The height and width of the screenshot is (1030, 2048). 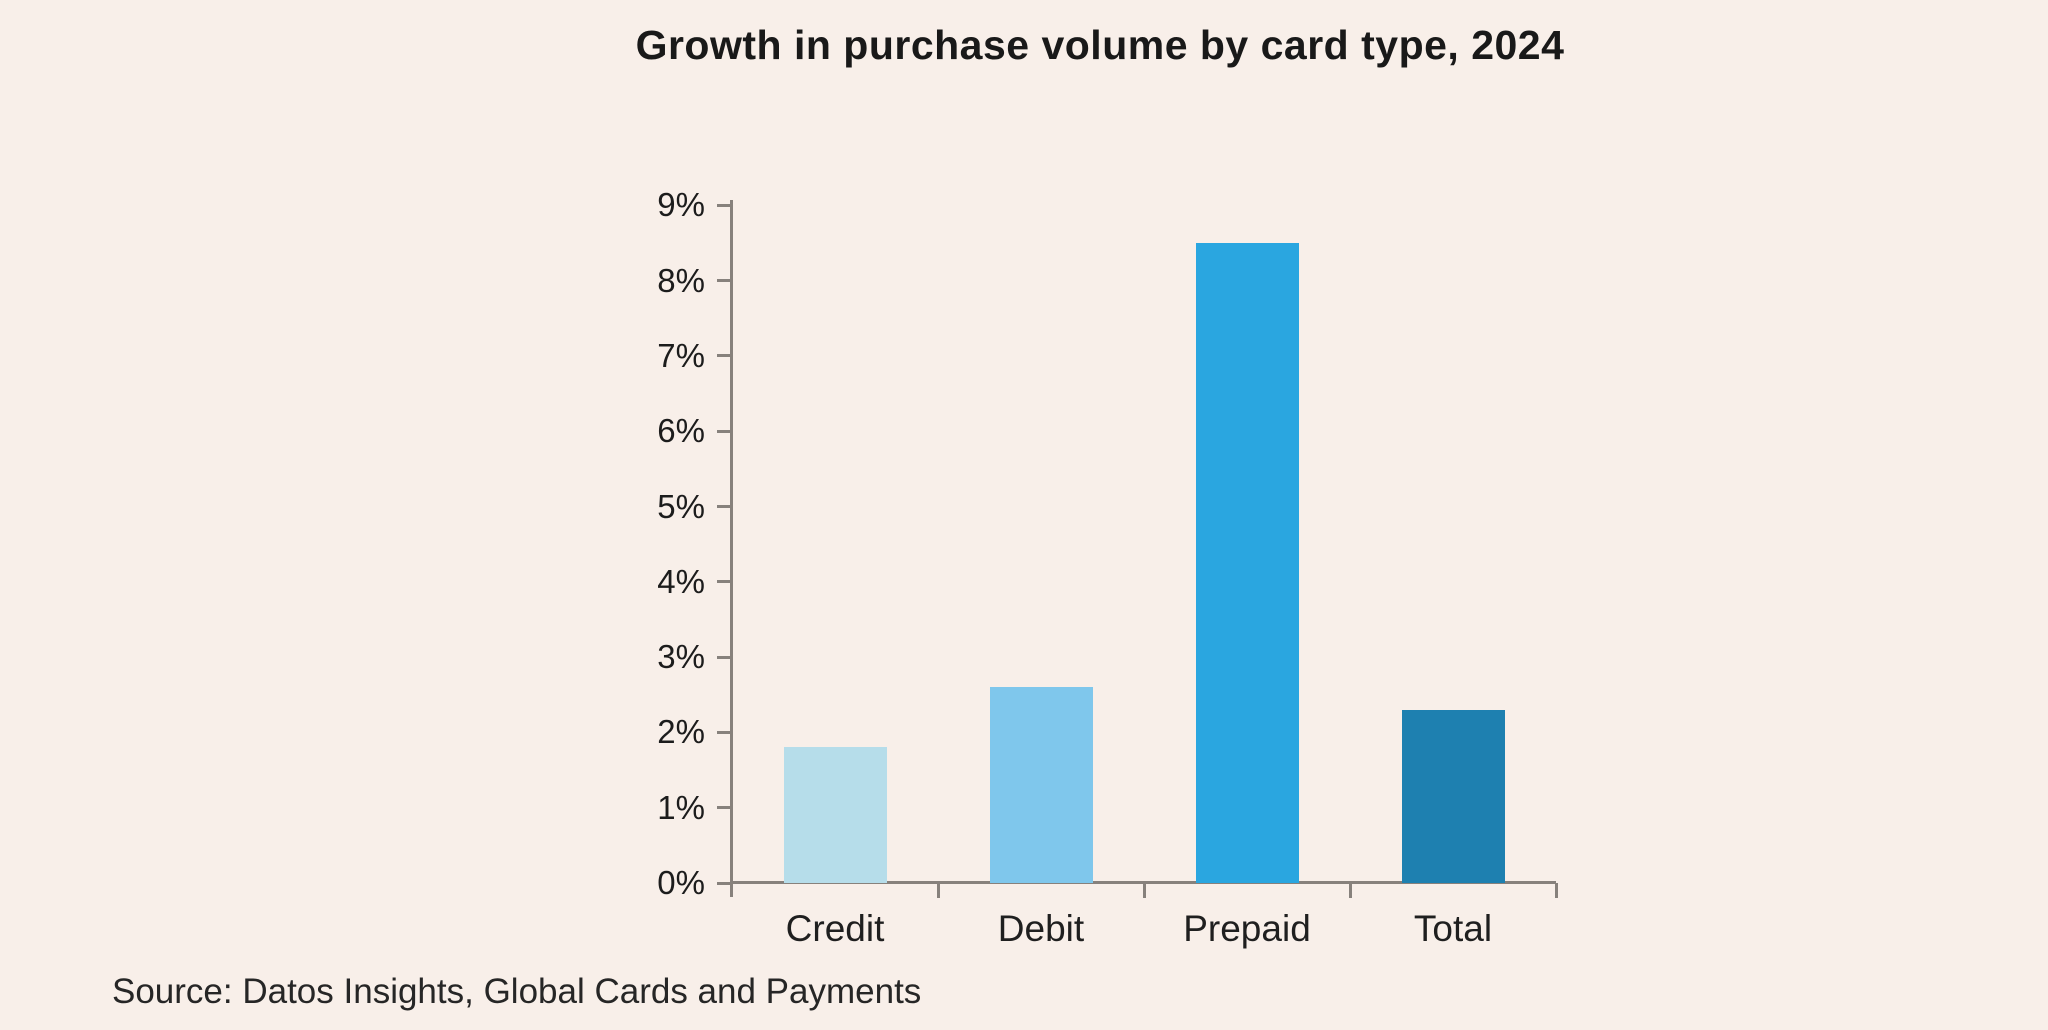 What do you see at coordinates (835, 815) in the screenshot?
I see `bar-credit` at bounding box center [835, 815].